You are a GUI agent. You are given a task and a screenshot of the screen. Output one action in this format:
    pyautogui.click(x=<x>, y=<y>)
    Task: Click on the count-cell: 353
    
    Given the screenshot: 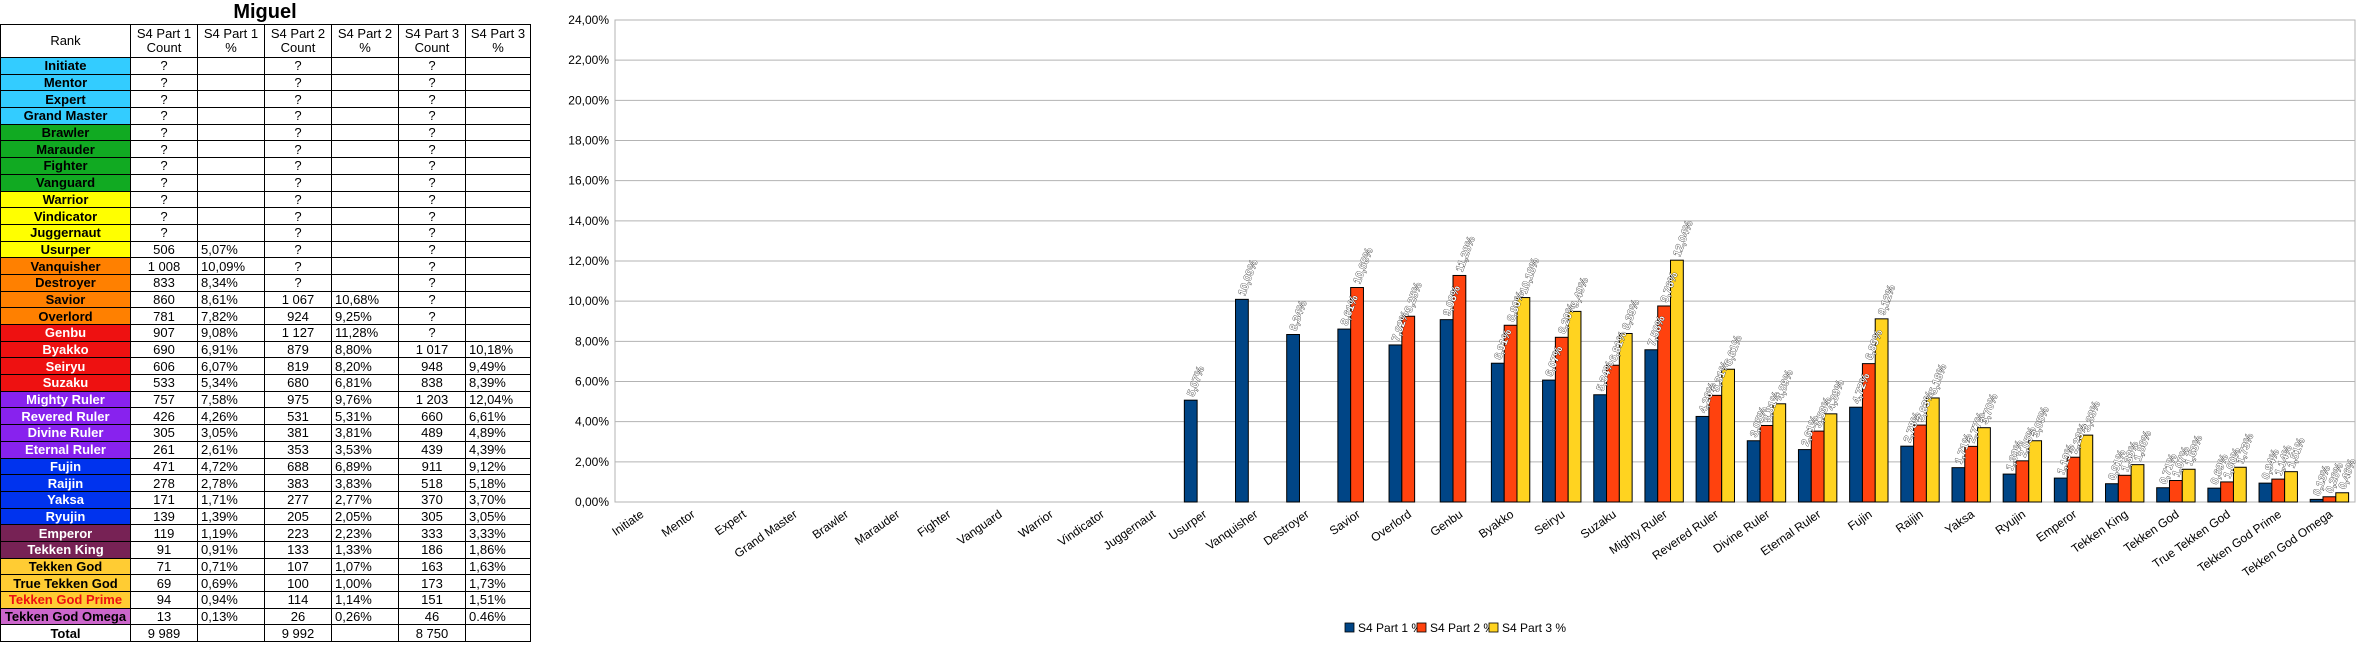 What is the action you would take?
    pyautogui.click(x=298, y=449)
    